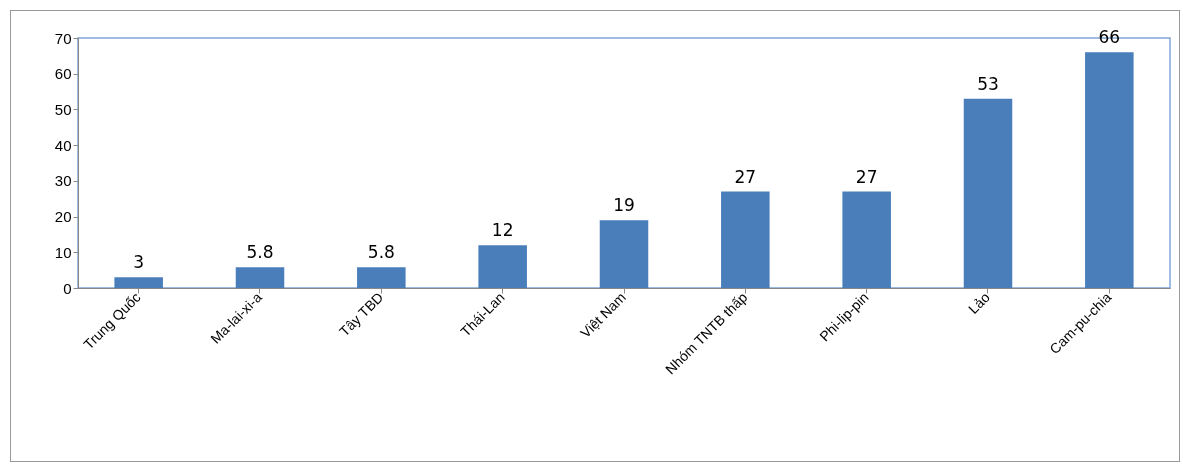 The width and height of the screenshot is (1192, 468). I want to click on y-tick-label: 70, so click(63, 38).